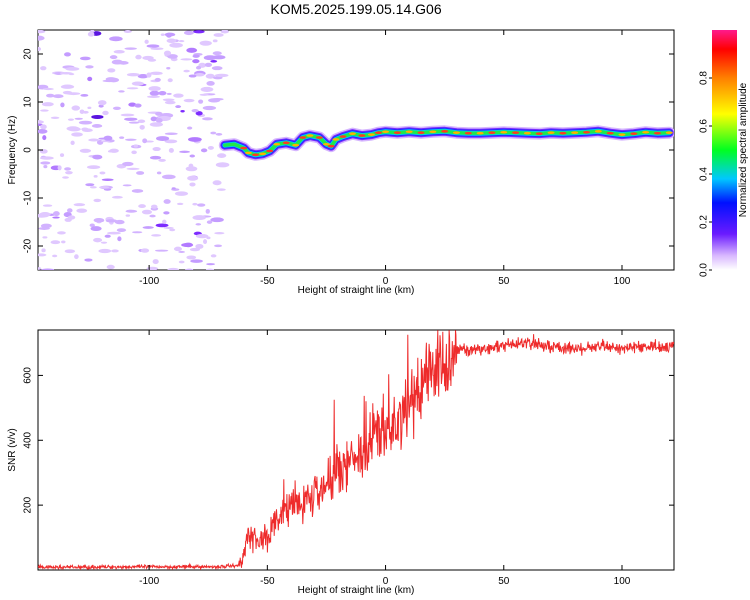 This screenshot has width=750, height=600. What do you see at coordinates (28, 439) in the screenshot?
I see `snr-ytick-label: 400` at bounding box center [28, 439].